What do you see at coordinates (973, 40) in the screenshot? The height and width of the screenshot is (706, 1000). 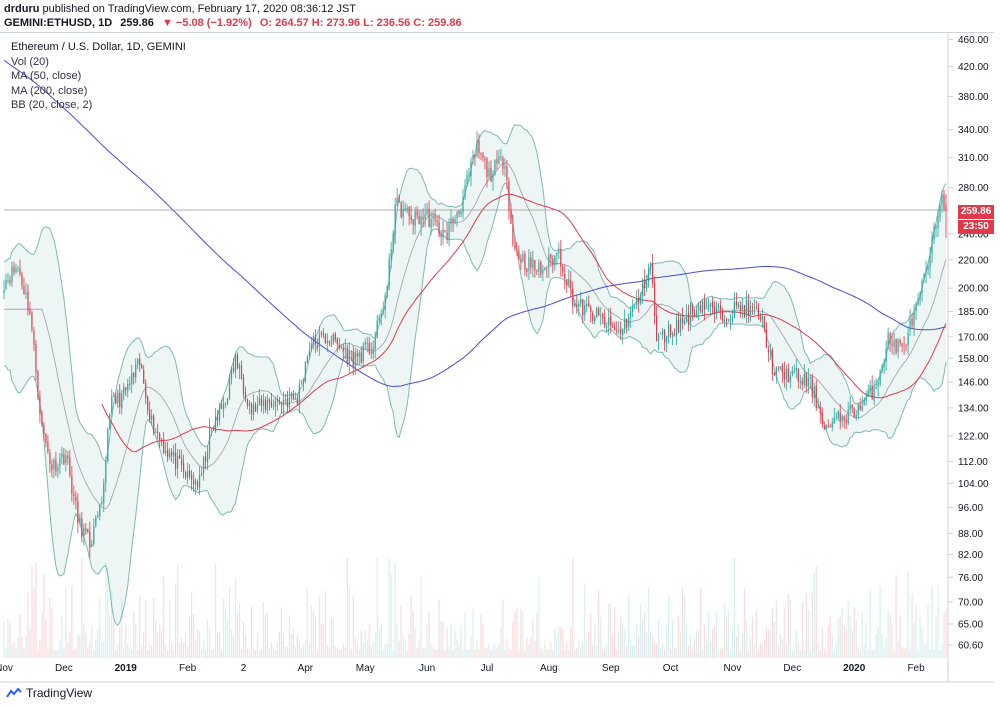 I see `y-tick-label: 460.00` at bounding box center [973, 40].